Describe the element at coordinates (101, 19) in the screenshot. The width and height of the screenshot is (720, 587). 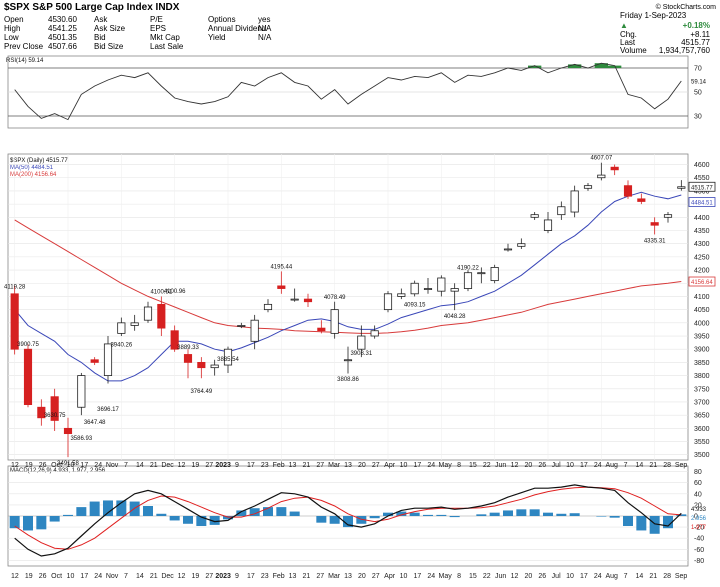
I see `ask-label: Ask` at that location.